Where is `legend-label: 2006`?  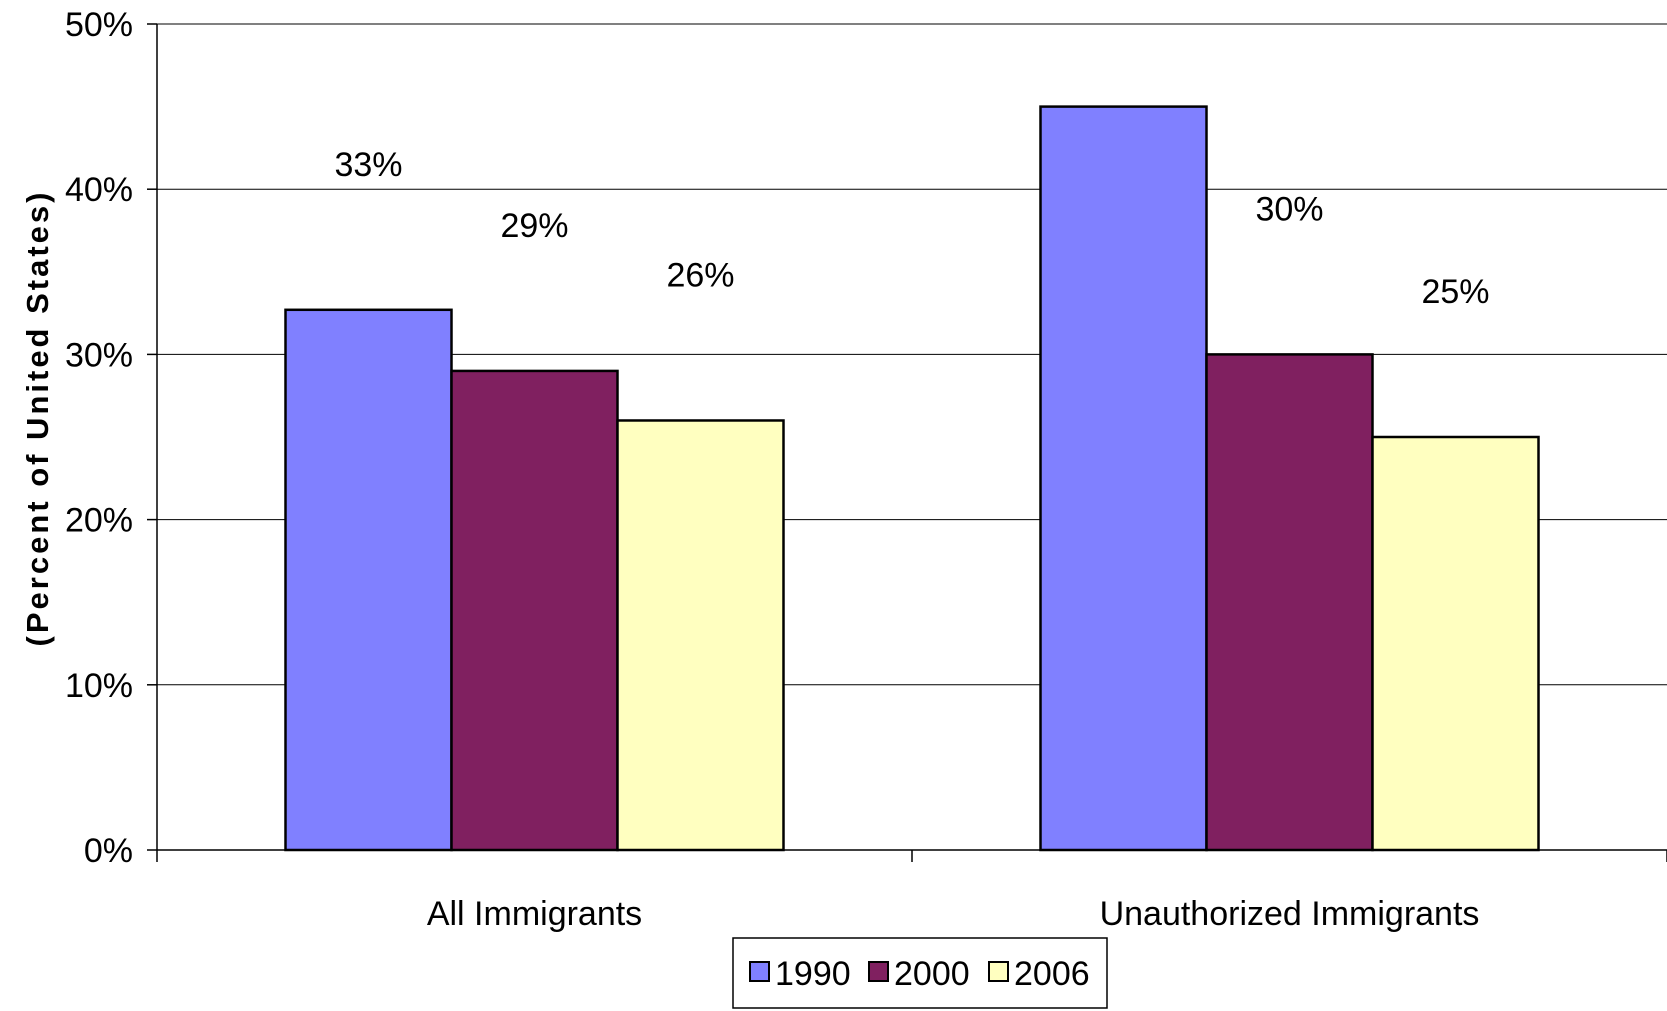 legend-label: 2006 is located at coordinates (1052, 974).